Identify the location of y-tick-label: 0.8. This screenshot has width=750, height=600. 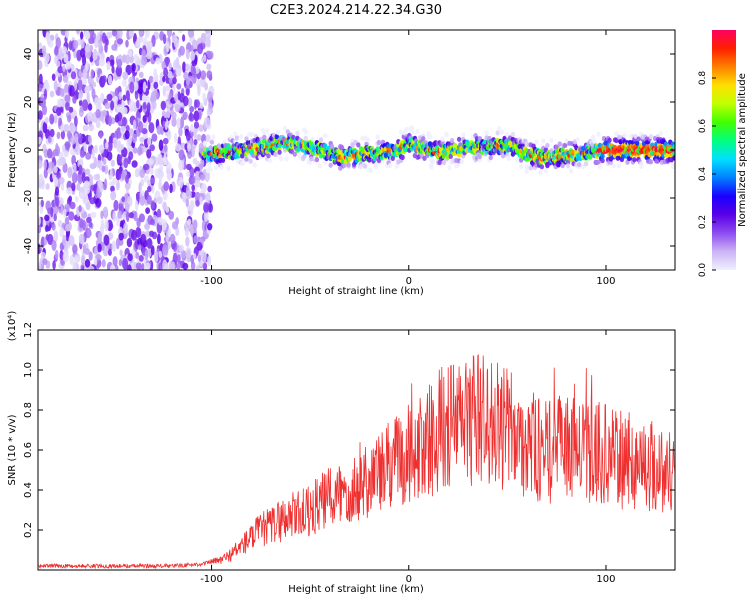
(28, 410).